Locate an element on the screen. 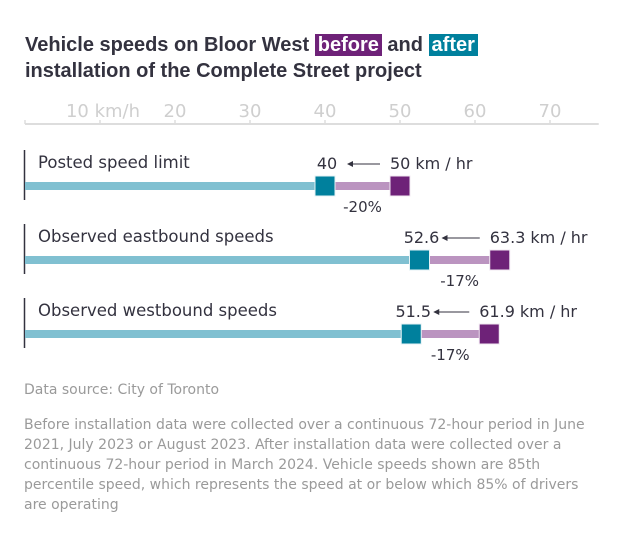  x-tick-label: 10 km/h is located at coordinates (103, 111).